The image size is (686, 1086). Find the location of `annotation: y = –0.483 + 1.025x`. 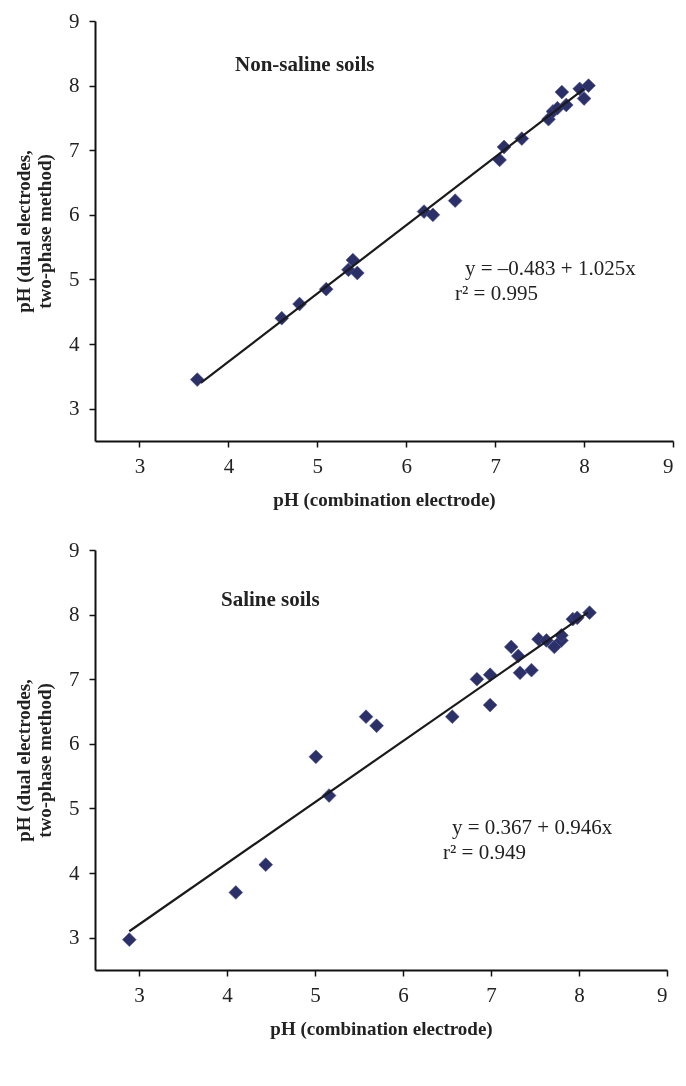

annotation: y = –0.483 + 1.025x is located at coordinates (551, 268).